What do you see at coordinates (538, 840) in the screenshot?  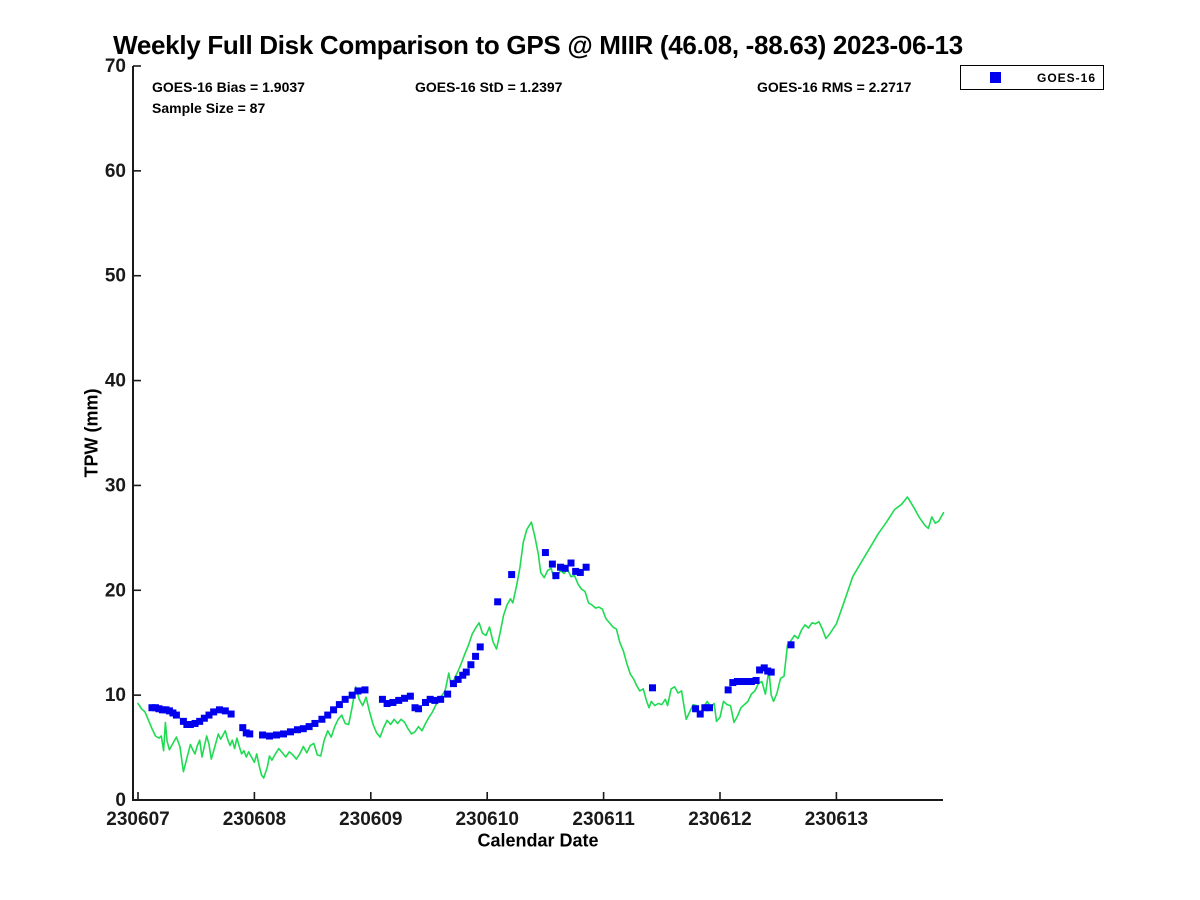 I see `x-axis-label: Calendar Date` at bounding box center [538, 840].